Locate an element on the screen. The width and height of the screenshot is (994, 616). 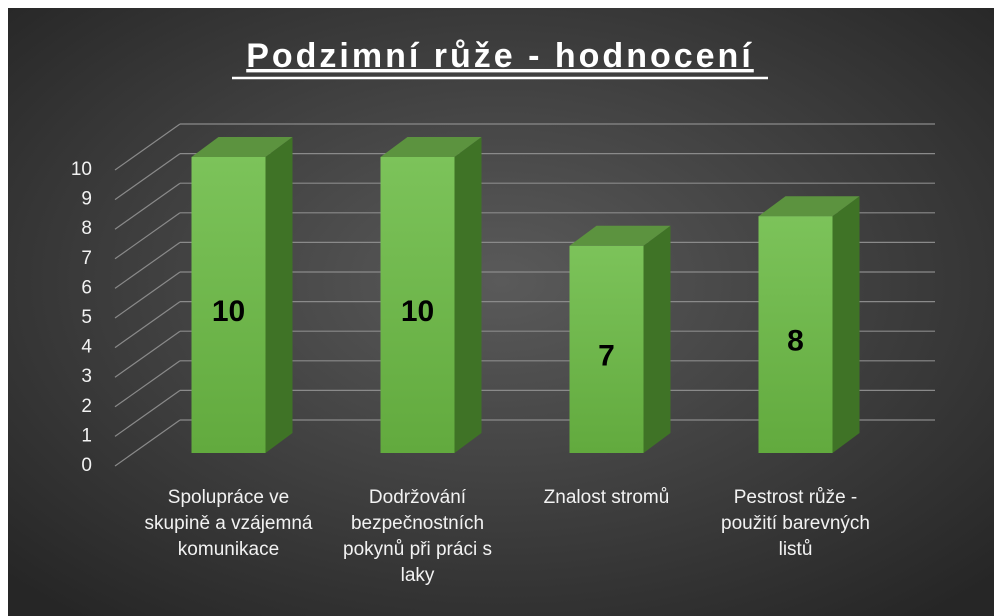
x-tick-label: Znalost stromů is located at coordinates (606, 497).